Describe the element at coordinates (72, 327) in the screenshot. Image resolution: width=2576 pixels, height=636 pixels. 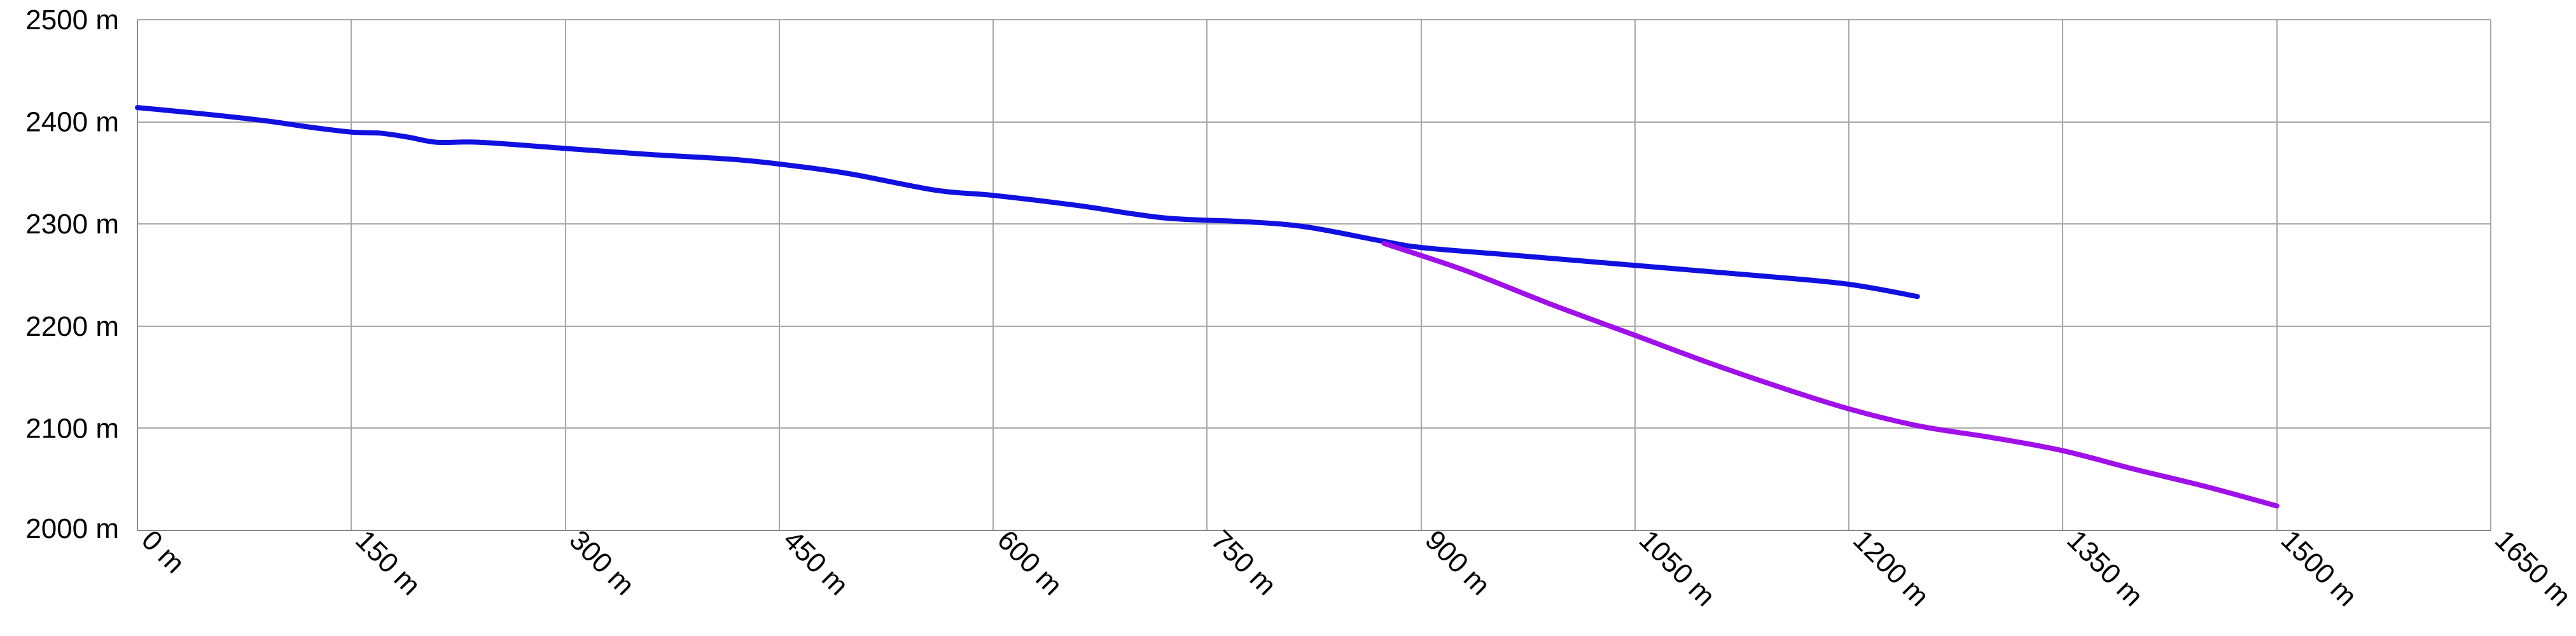
I see `y-tick-label: 2200 m` at that location.